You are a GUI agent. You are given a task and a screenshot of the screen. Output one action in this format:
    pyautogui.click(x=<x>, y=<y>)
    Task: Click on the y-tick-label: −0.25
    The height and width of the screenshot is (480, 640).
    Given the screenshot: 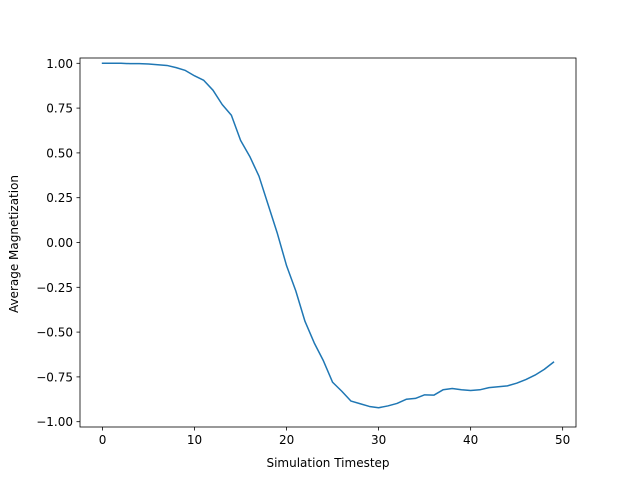 What is the action you would take?
    pyautogui.click(x=54, y=288)
    